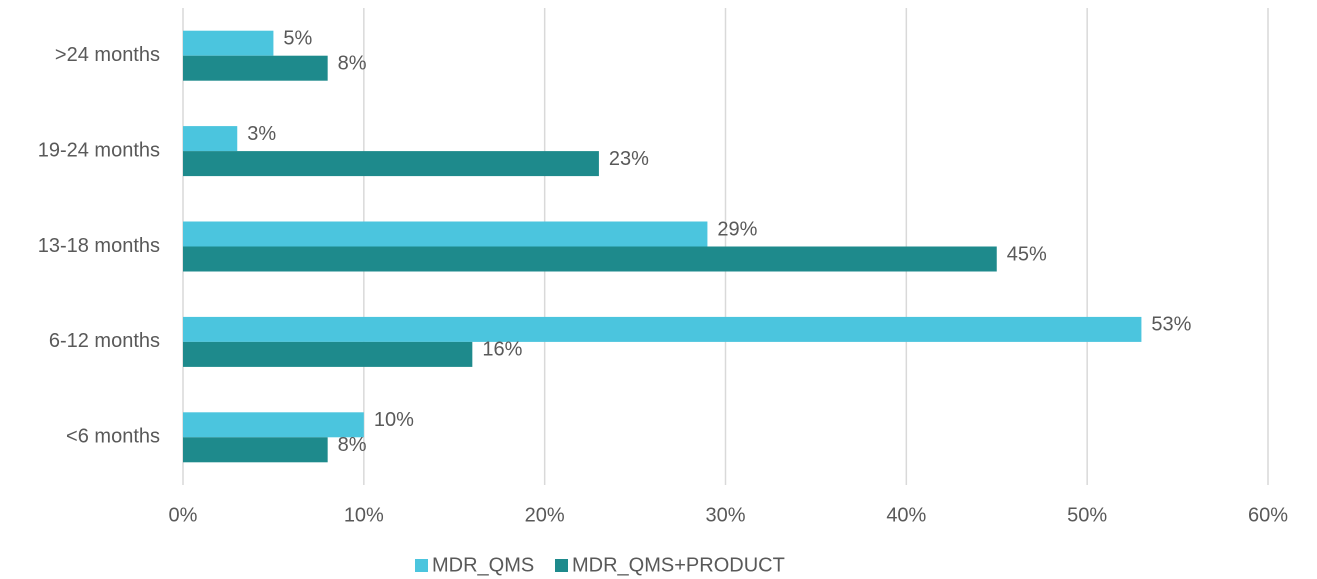 Image resolution: width=1317 pixels, height=579 pixels. I want to click on x-tick-label: 20%, so click(545, 515).